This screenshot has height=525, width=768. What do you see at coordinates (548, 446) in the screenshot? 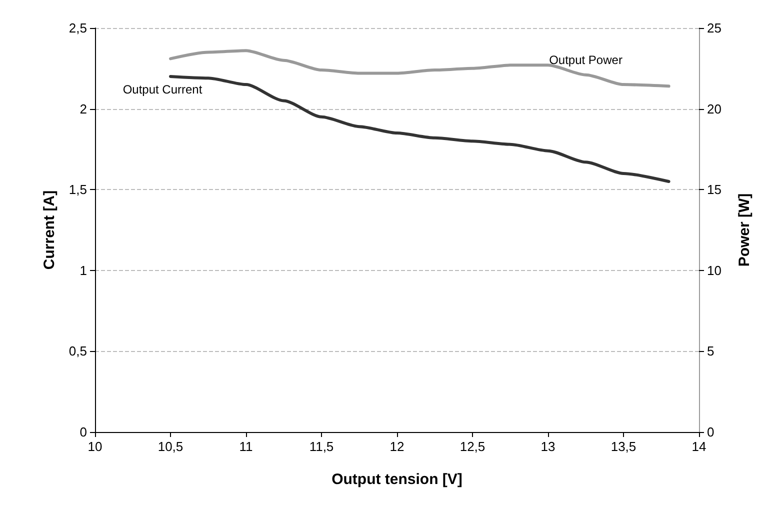
I see `x-tick-label: 13` at bounding box center [548, 446].